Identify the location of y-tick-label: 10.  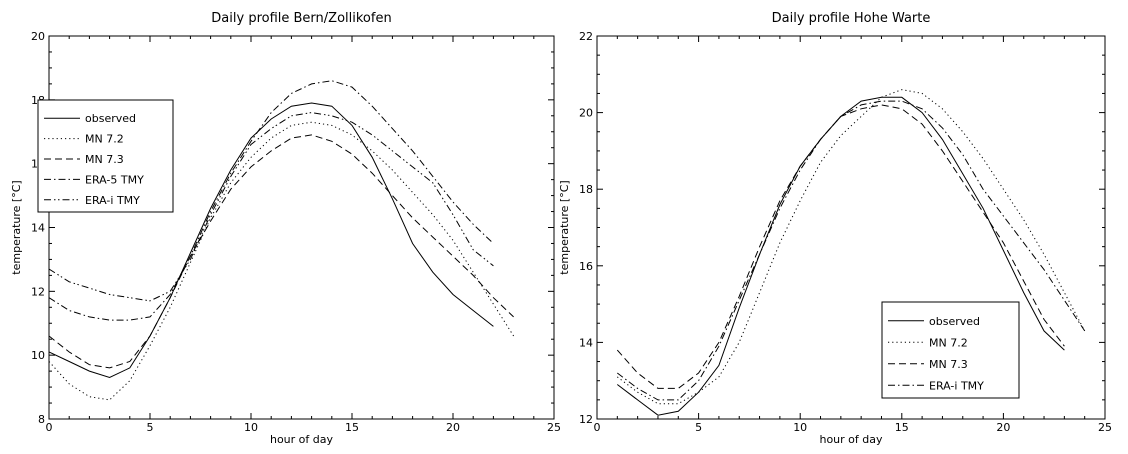
(38, 355).